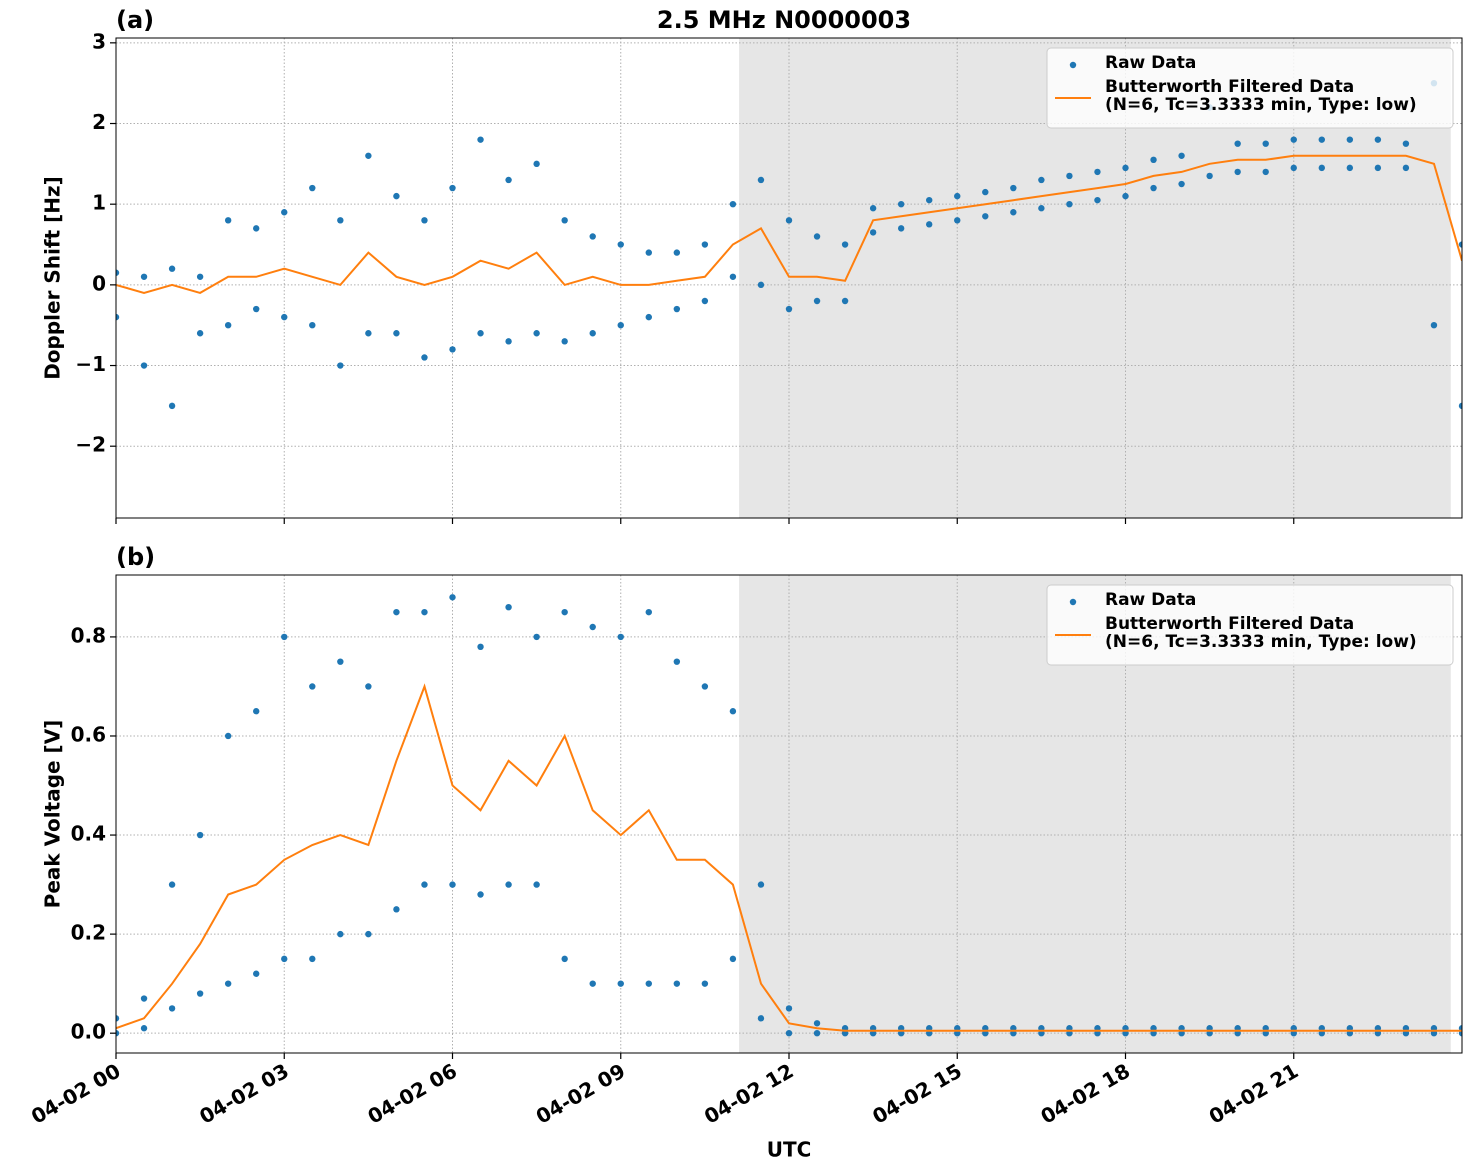  Describe the element at coordinates (789, 1150) in the screenshot. I see `x-axis-label: UTC` at that location.